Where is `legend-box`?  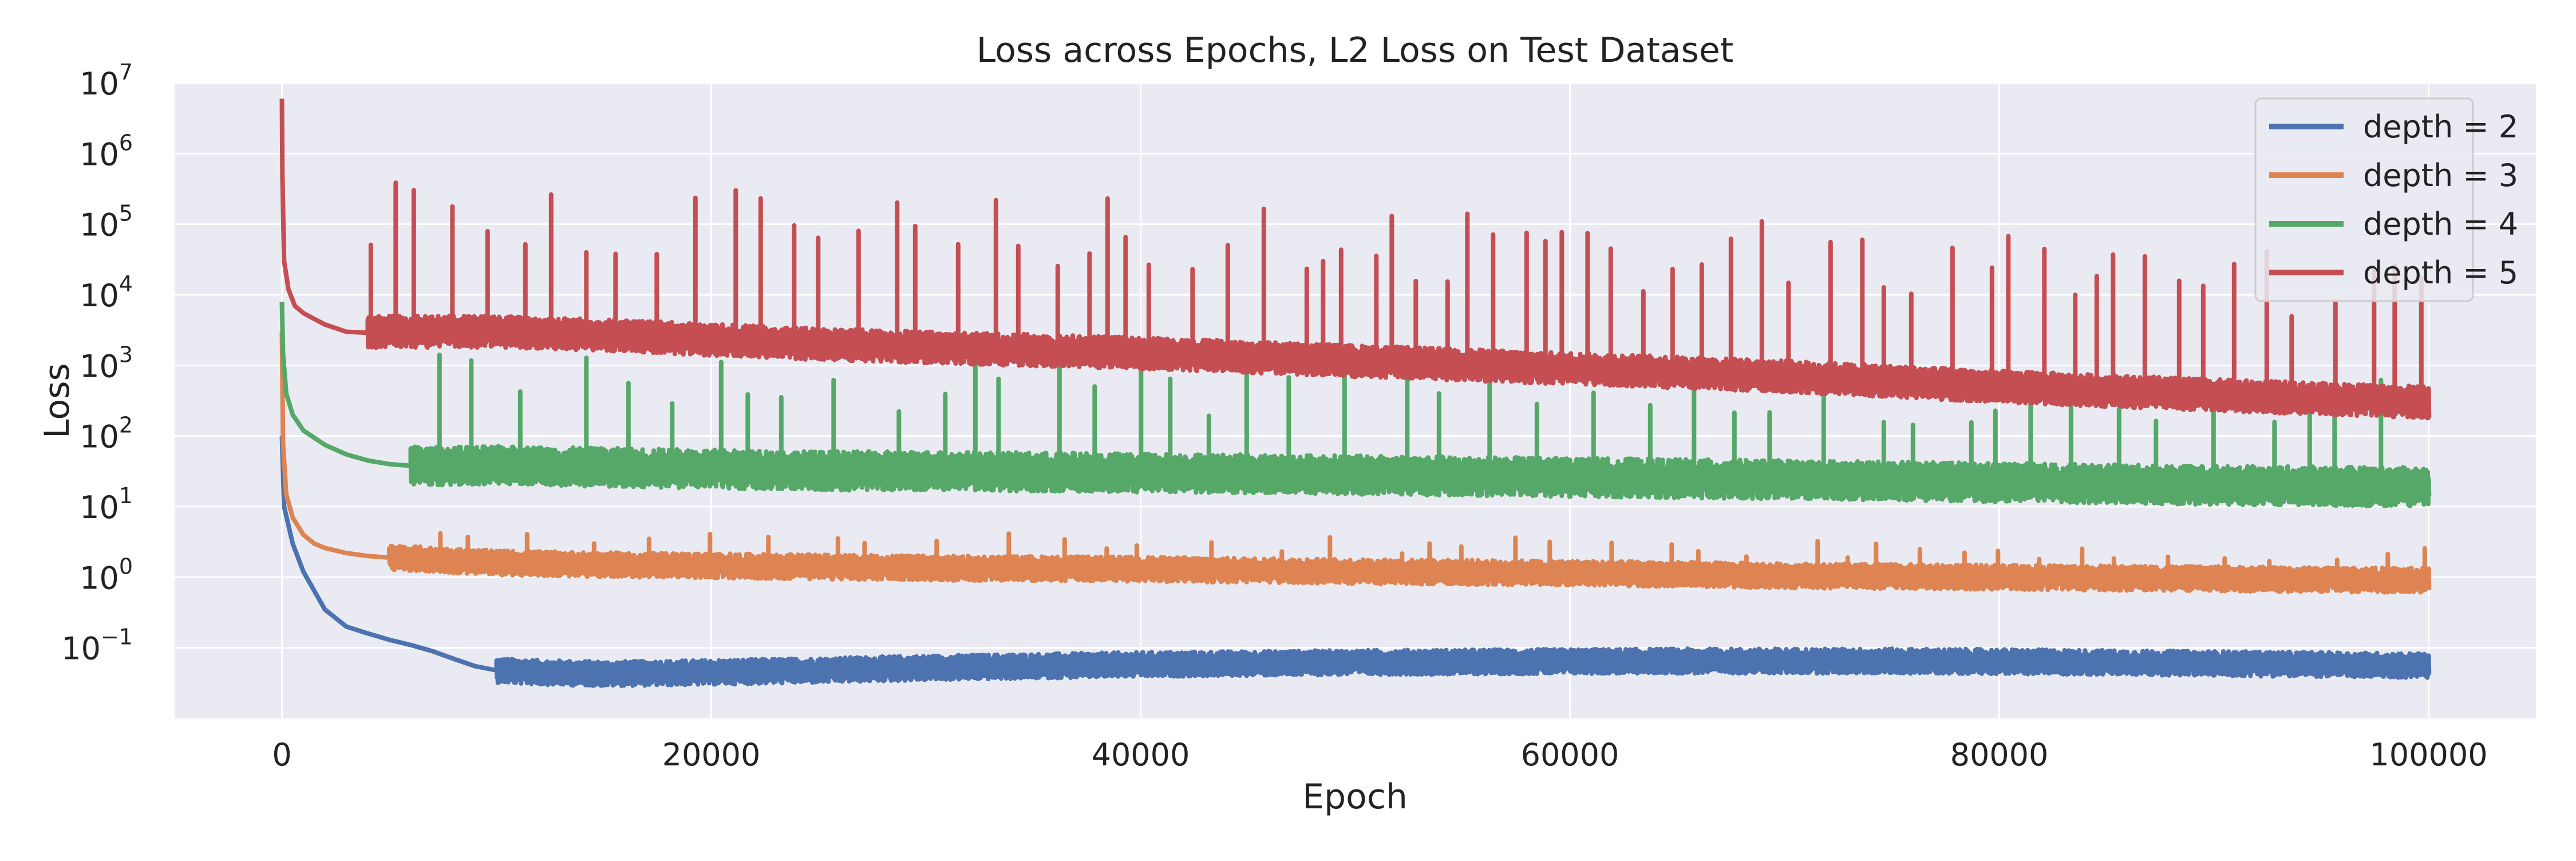 legend-box is located at coordinates (2364, 199).